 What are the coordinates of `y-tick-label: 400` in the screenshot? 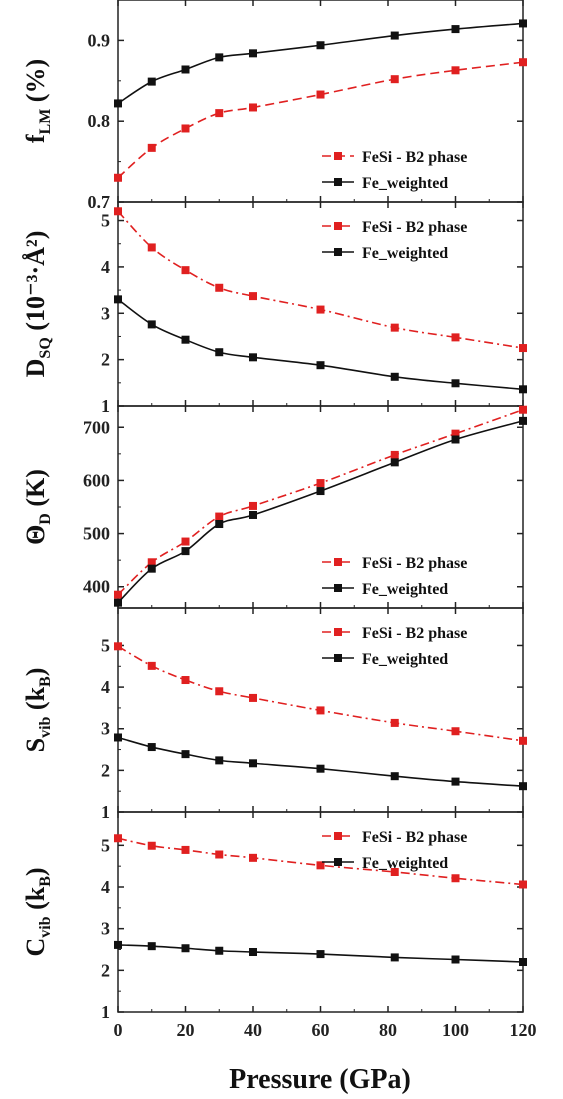 It's located at (96, 587).